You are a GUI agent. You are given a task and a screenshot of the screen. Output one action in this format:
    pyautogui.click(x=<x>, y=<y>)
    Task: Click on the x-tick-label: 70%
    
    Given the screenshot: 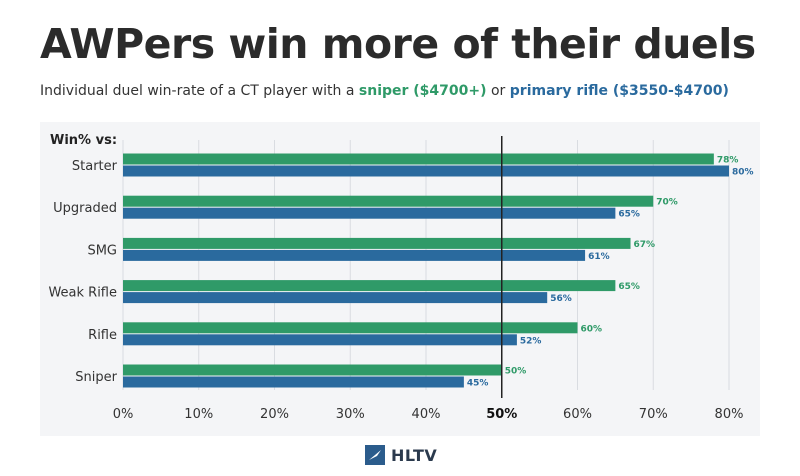 What is the action you would take?
    pyautogui.click(x=653, y=414)
    